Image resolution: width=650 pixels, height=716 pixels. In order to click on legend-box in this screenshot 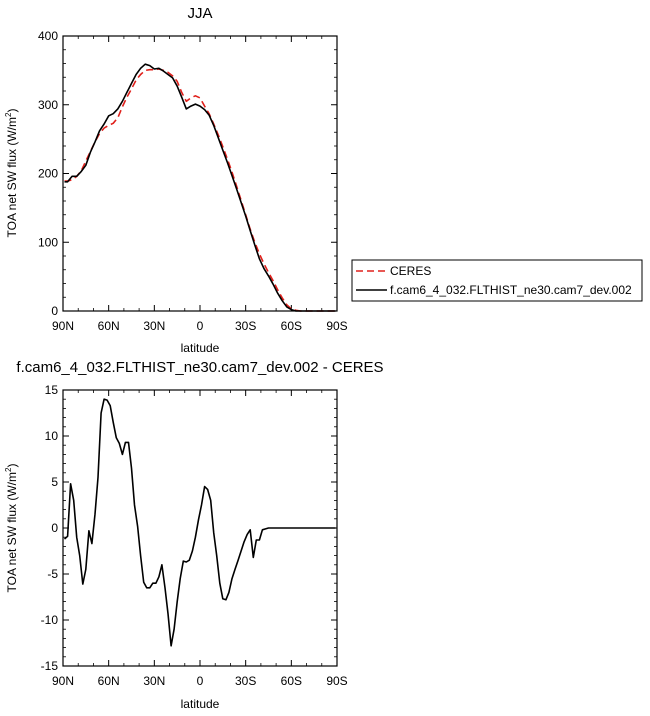, I will do `click(497, 280)`.